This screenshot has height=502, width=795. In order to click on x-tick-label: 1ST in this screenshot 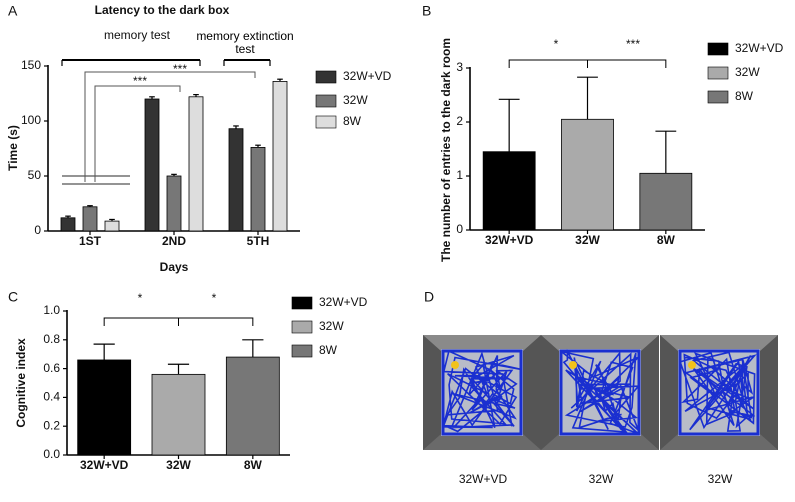, I will do `click(90, 241)`.